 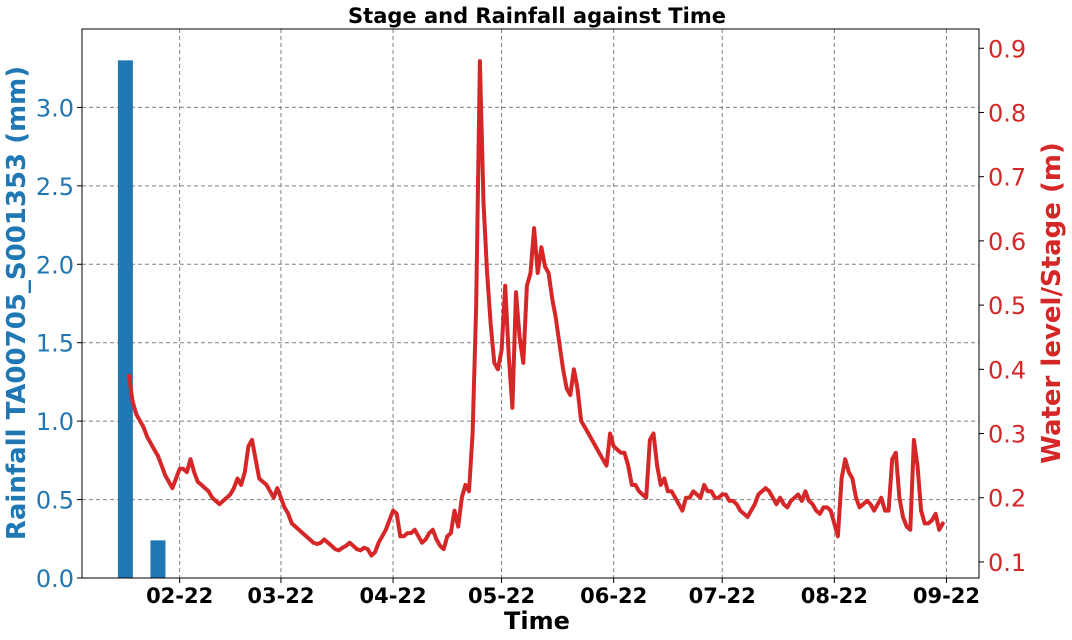 I want to click on right-y-tick-label: 0.9, so click(x=1007, y=49).